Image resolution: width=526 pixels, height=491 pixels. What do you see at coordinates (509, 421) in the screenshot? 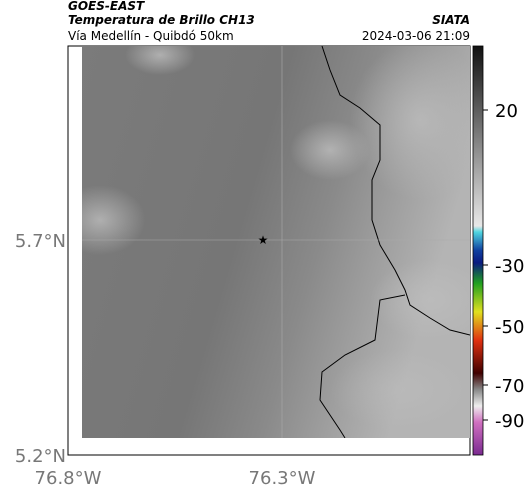
I see `colorbar-tick-label: -90` at bounding box center [509, 421].